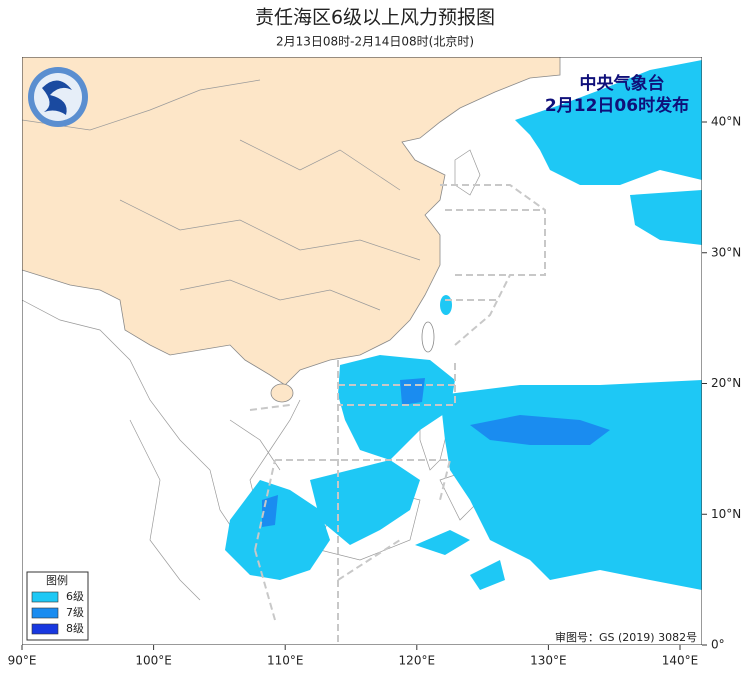 The height and width of the screenshot is (675, 750). What do you see at coordinates (58, 97) in the screenshot?
I see `logo` at bounding box center [58, 97].